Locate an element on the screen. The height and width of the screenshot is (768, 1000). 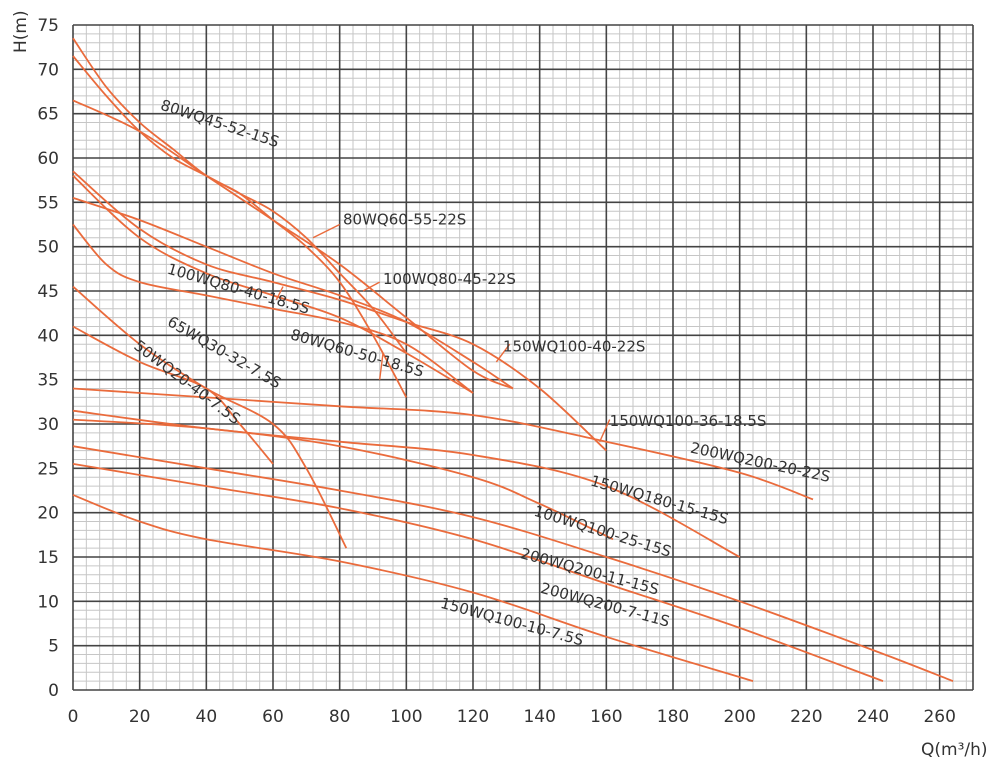
curve-100WQ80-40-18.5S is located at coordinates (273, 284).